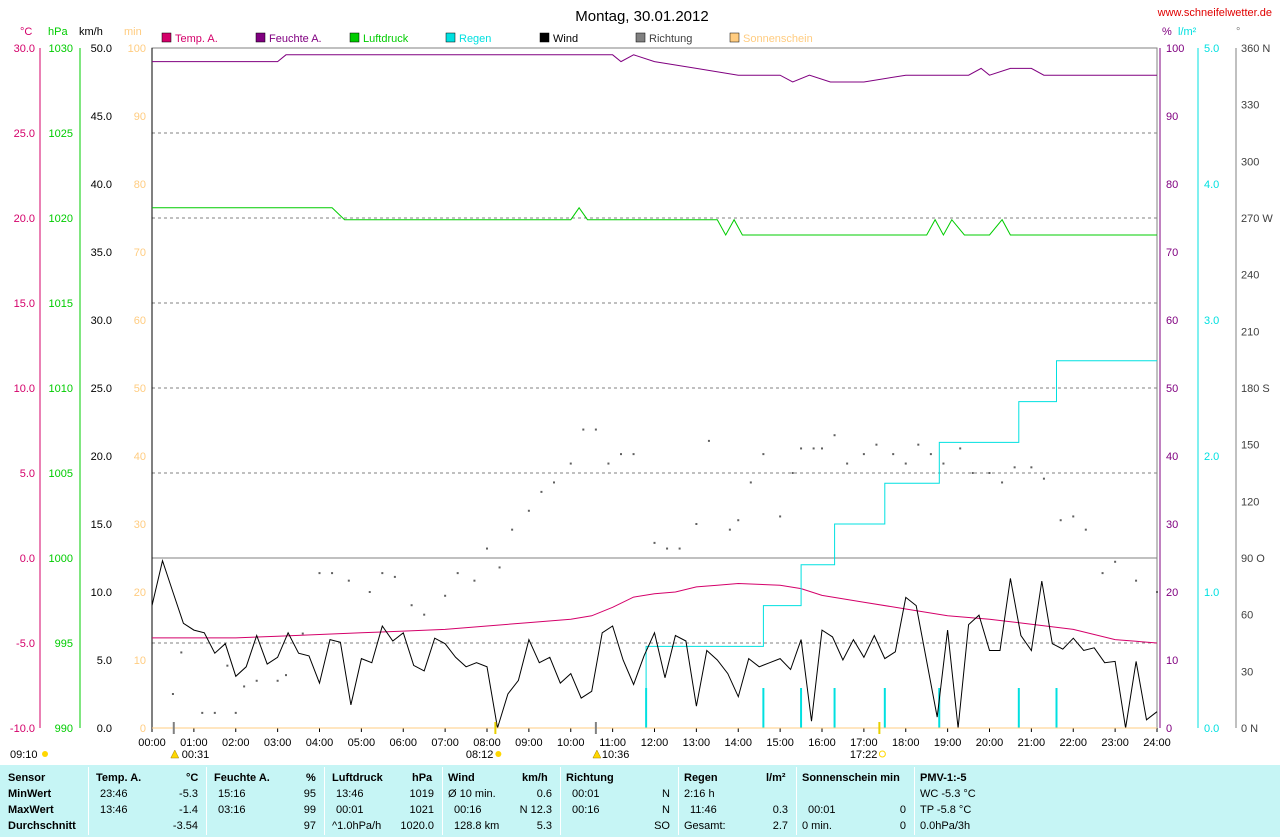 The width and height of the screenshot is (1280, 837). I want to click on series-feuchte-a, so click(654, 68).